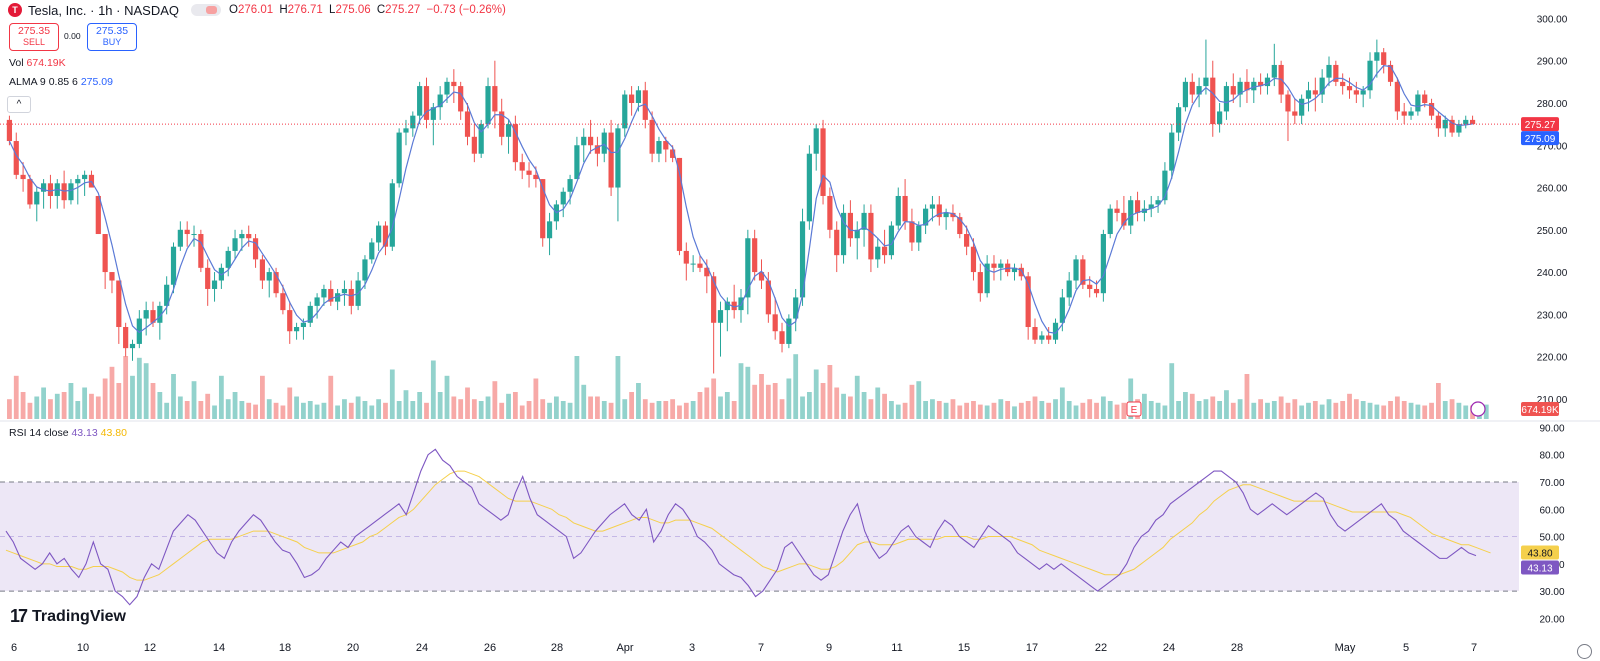  What do you see at coordinates (68, 616) in the screenshot?
I see `tradingview-logo: 17 TradingView` at bounding box center [68, 616].